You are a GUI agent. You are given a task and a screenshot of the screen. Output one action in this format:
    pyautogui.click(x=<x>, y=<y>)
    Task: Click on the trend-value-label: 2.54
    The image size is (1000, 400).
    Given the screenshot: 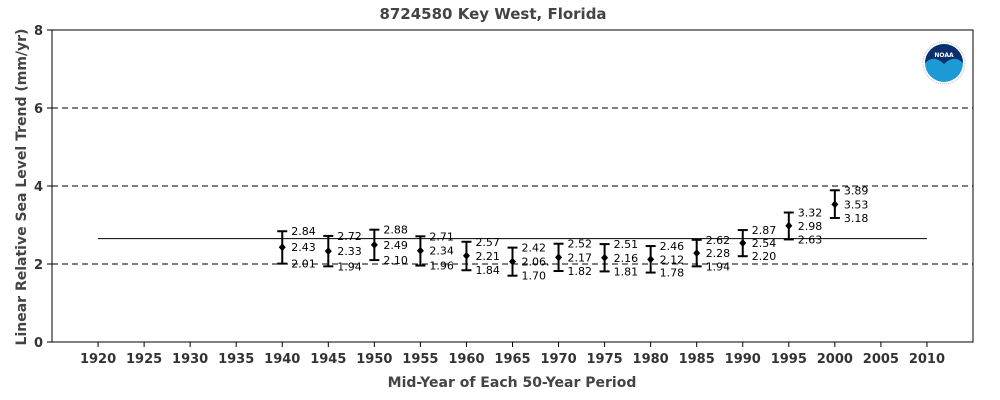 What is the action you would take?
    pyautogui.click(x=764, y=243)
    